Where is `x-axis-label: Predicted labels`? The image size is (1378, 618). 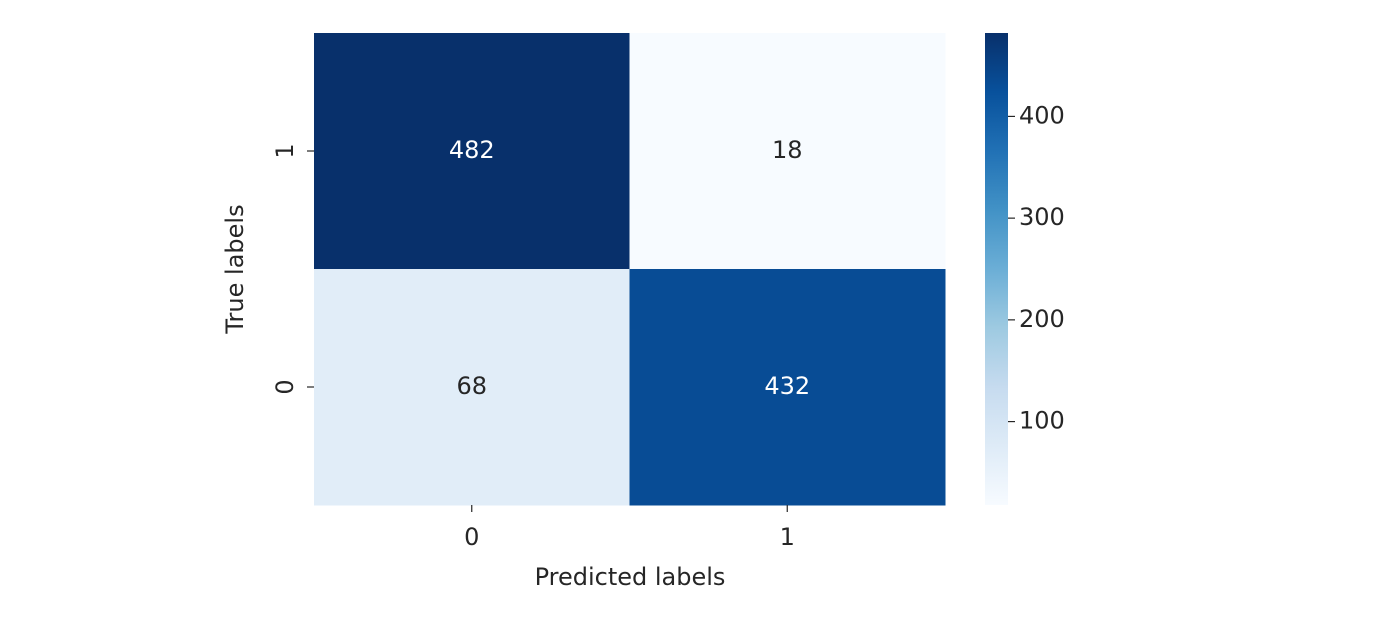
x-axis-label: Predicted labels is located at coordinates (630, 577).